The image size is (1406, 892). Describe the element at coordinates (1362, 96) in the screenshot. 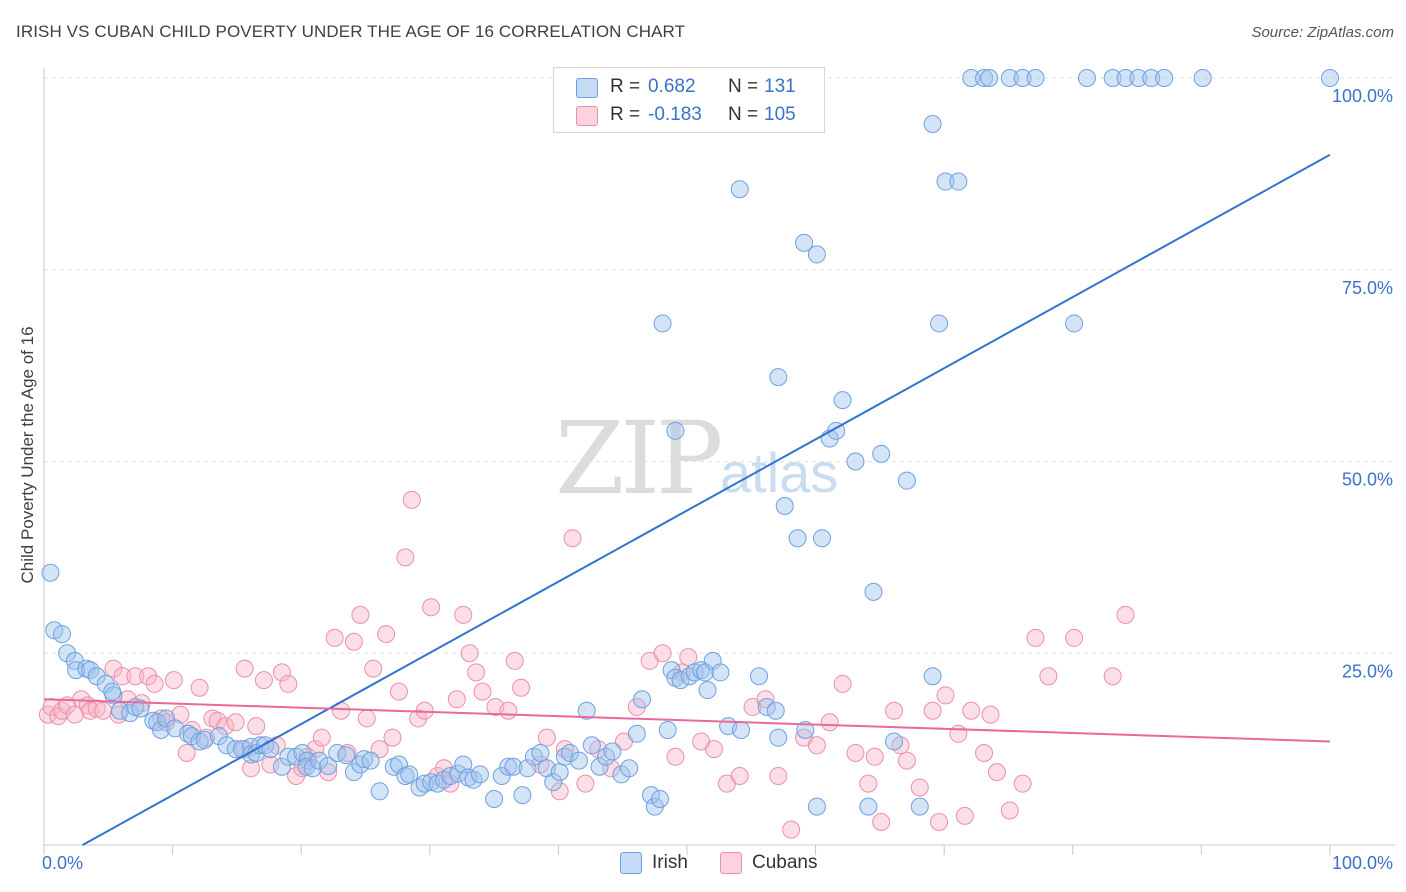

I see `y-tick-label: 100.0%` at that location.